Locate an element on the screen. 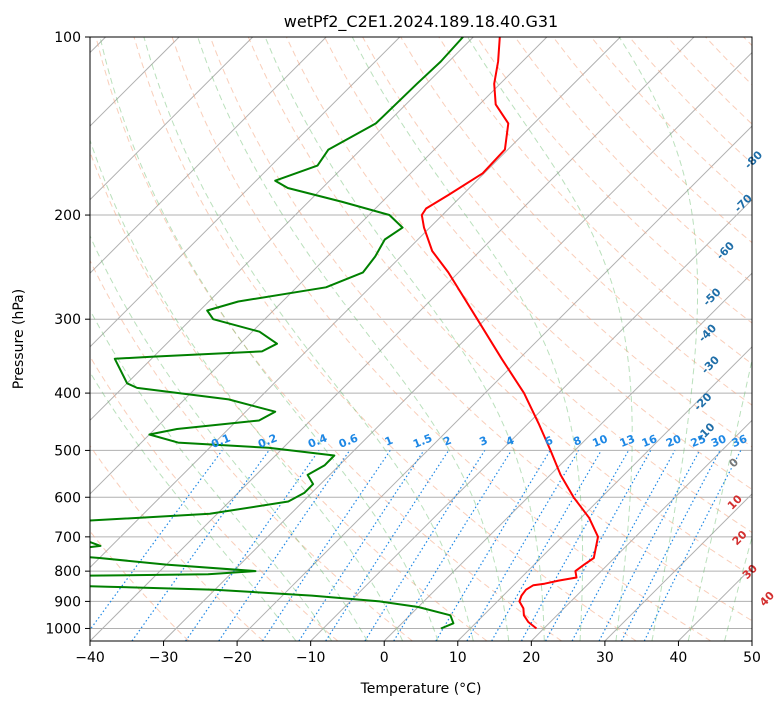  mixing-ratio-label: 2 is located at coordinates (447, 441).